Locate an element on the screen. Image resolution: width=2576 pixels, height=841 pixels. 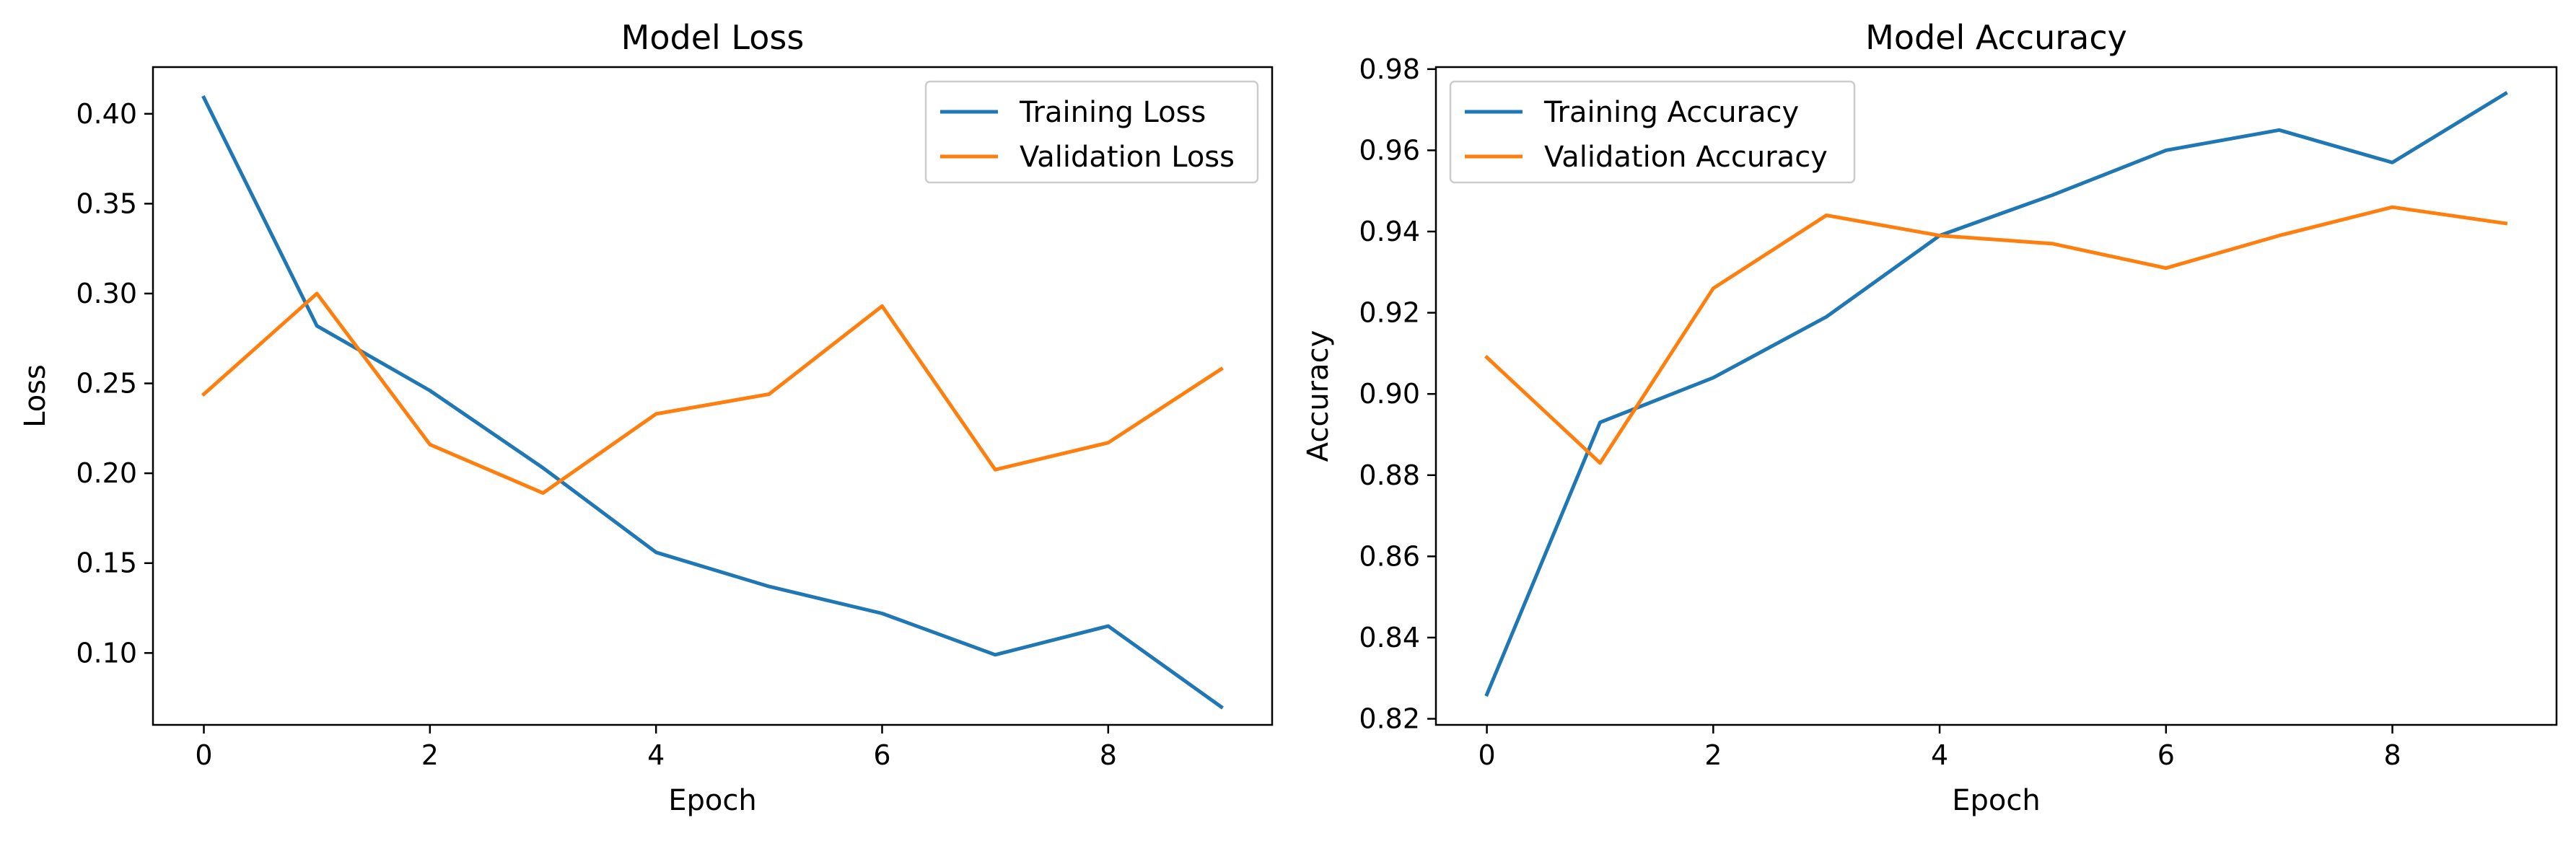
y-tick-label: 0.10 is located at coordinates (107, 653).